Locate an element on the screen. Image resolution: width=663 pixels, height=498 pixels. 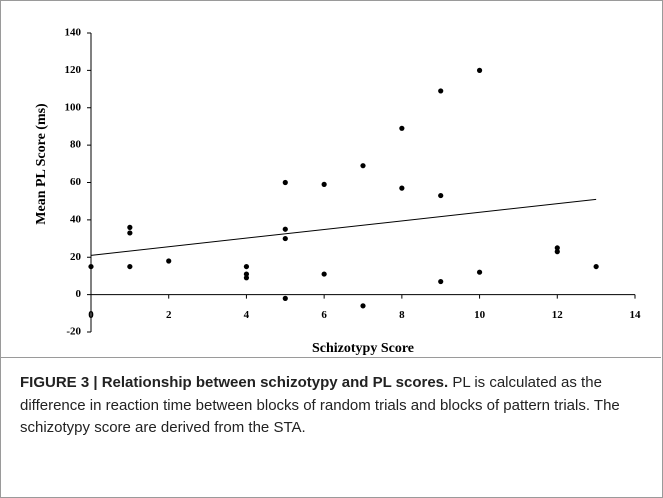
x-tick-label: 4 is located at coordinates (247, 315).